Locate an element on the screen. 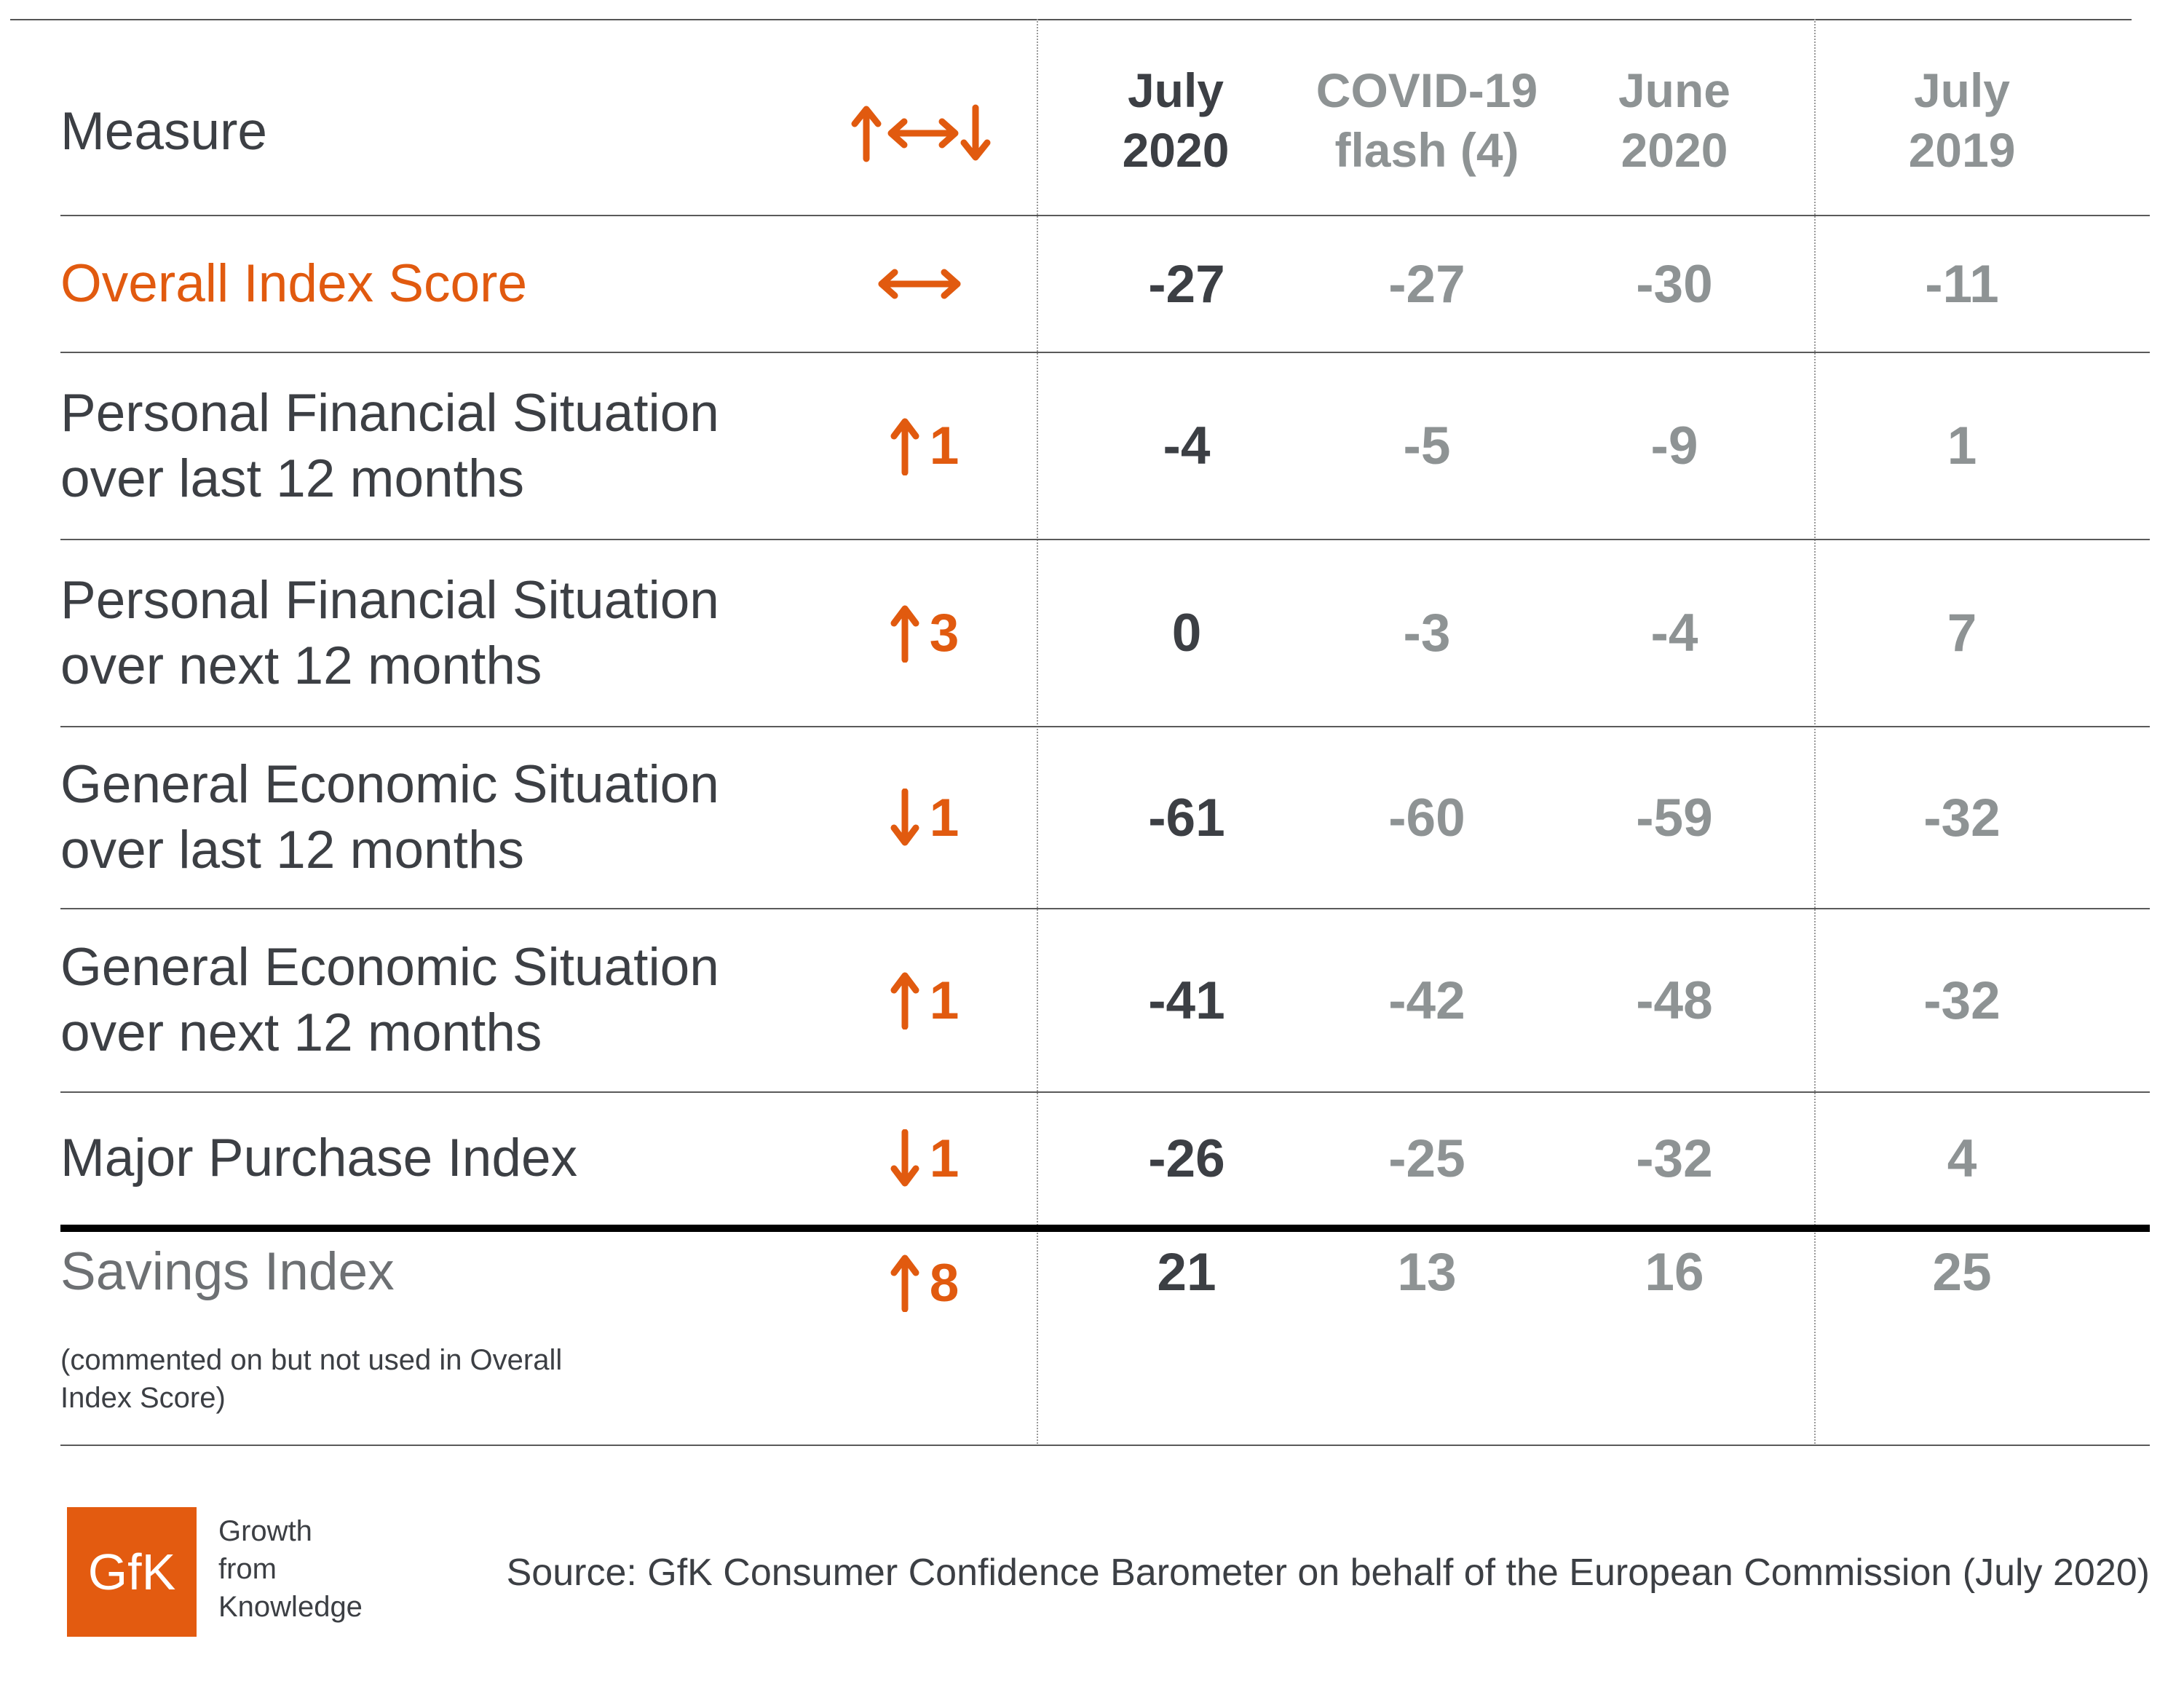 This screenshot has height=1703, width=2184. value-cell: 25 is located at coordinates (1962, 1272).